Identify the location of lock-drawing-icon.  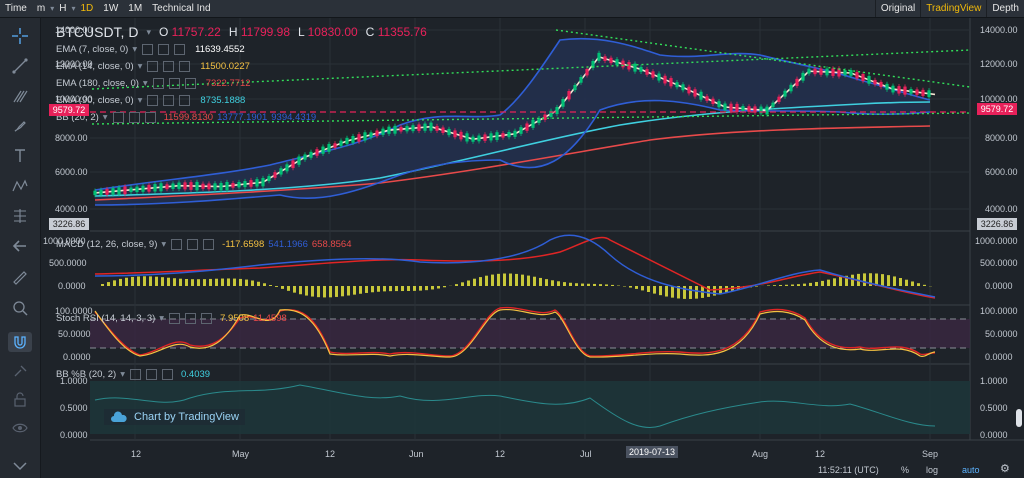
(20, 372).